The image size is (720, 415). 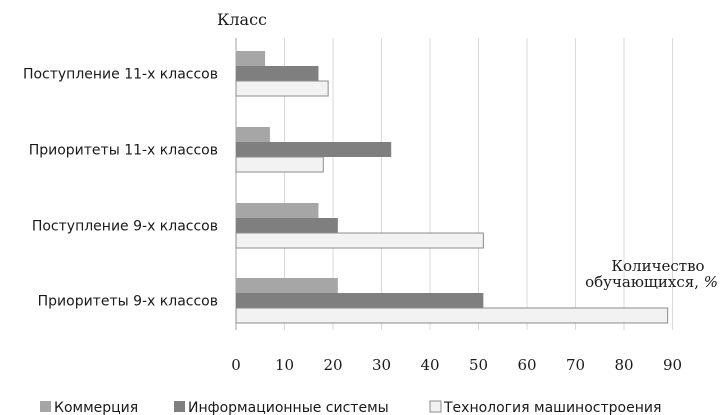 I want to click on x-tick-label: 30, so click(x=381, y=365).